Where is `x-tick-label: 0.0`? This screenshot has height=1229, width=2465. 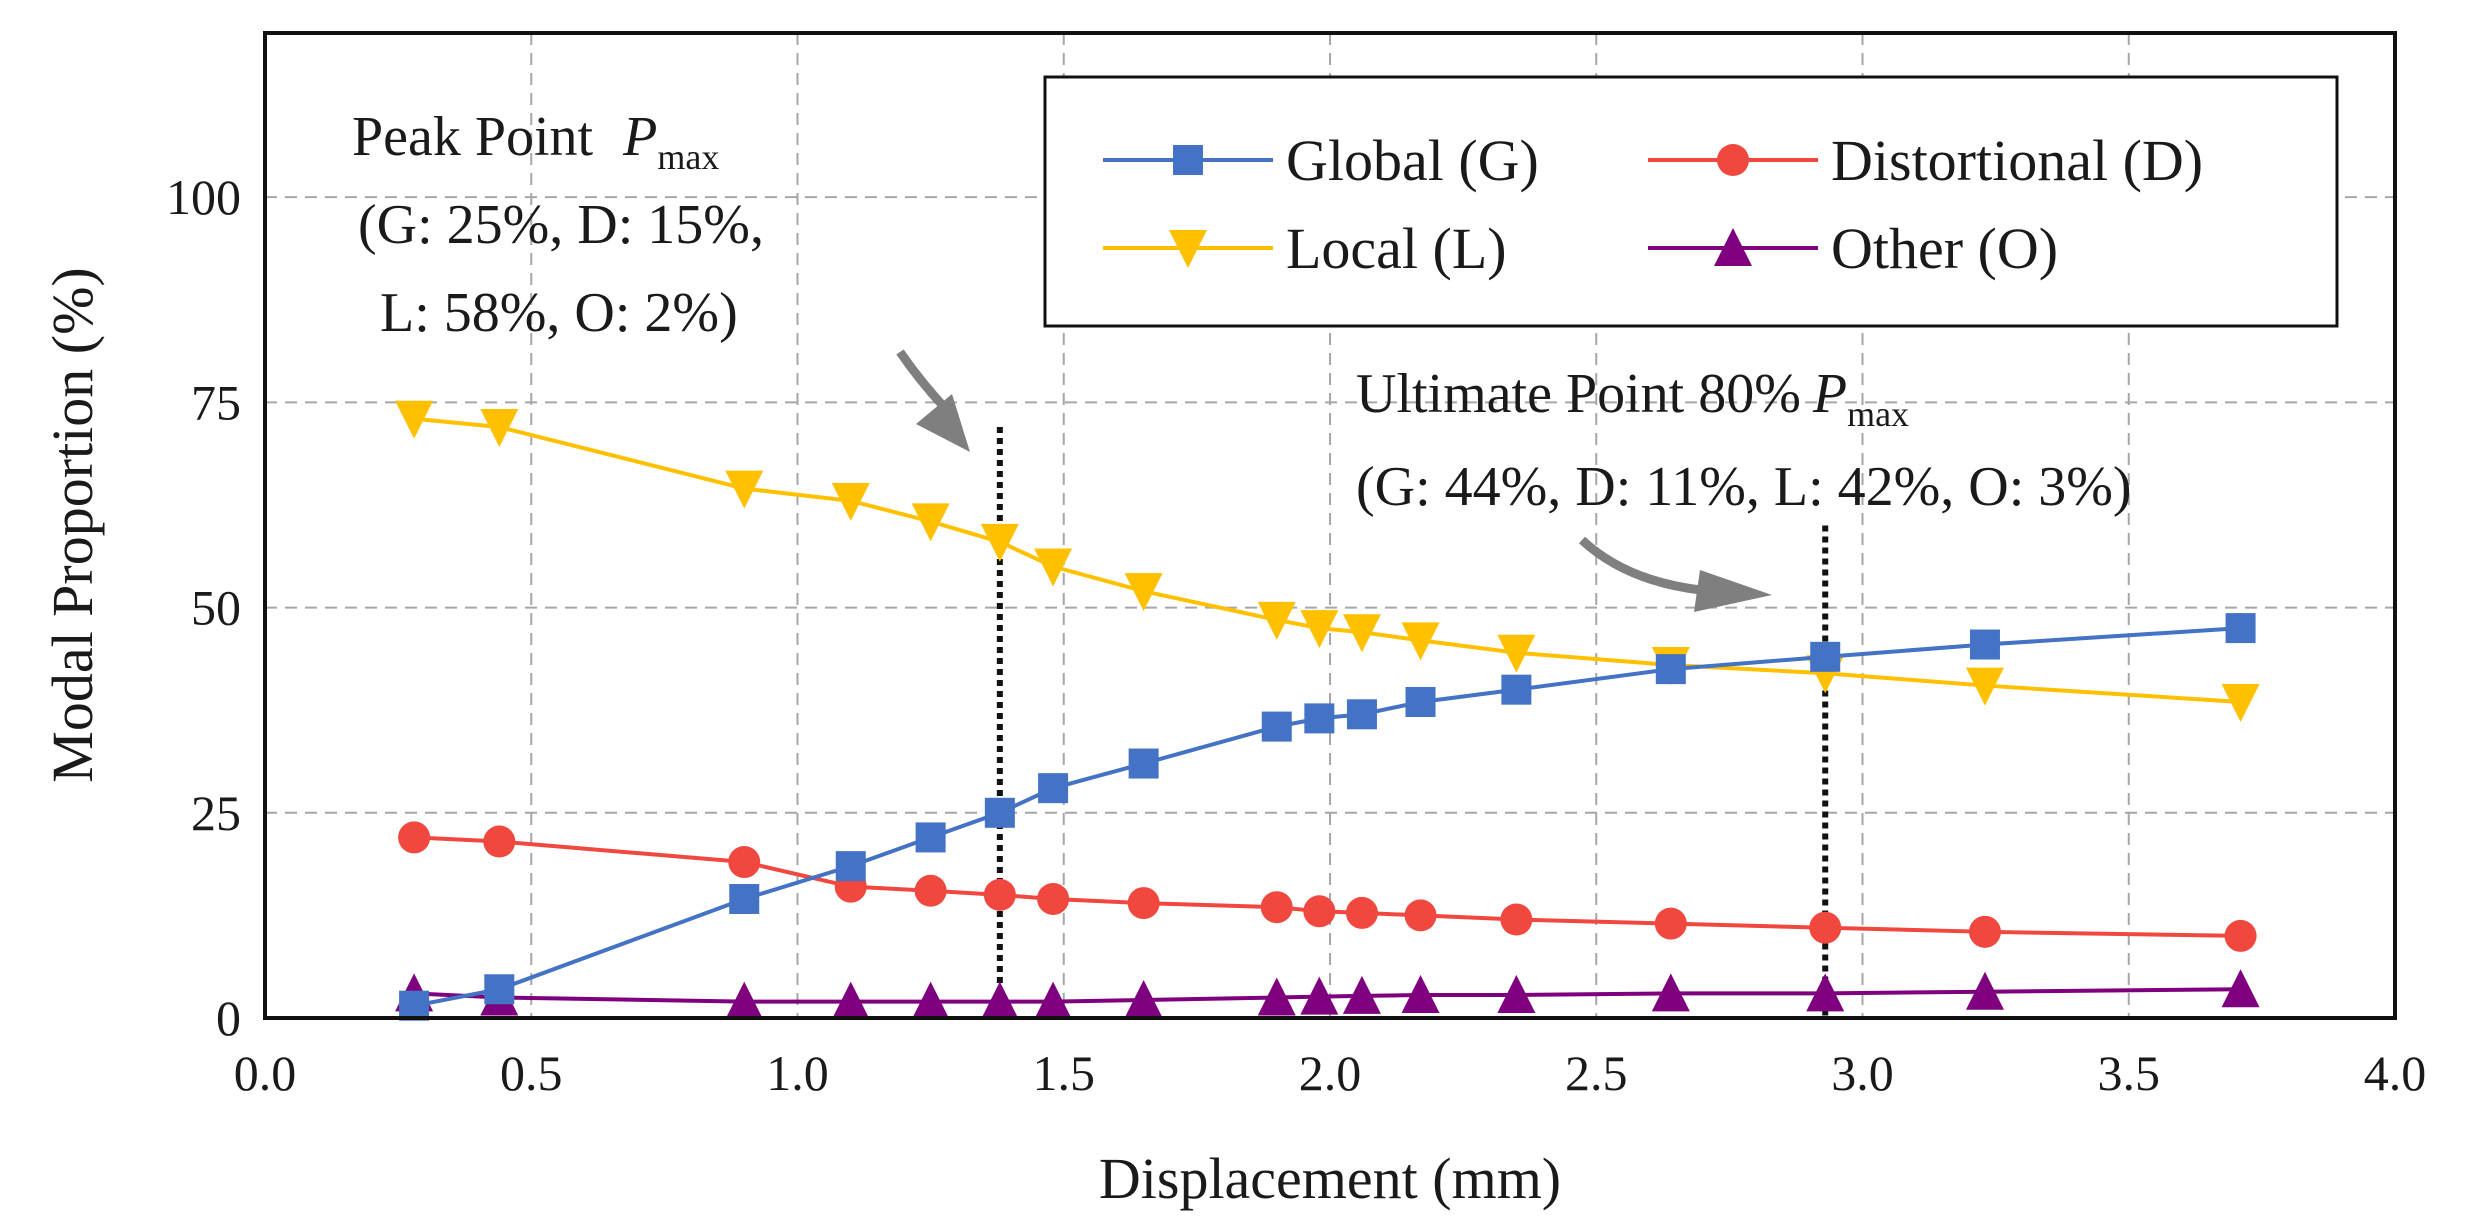 x-tick-label: 0.0 is located at coordinates (265, 1073).